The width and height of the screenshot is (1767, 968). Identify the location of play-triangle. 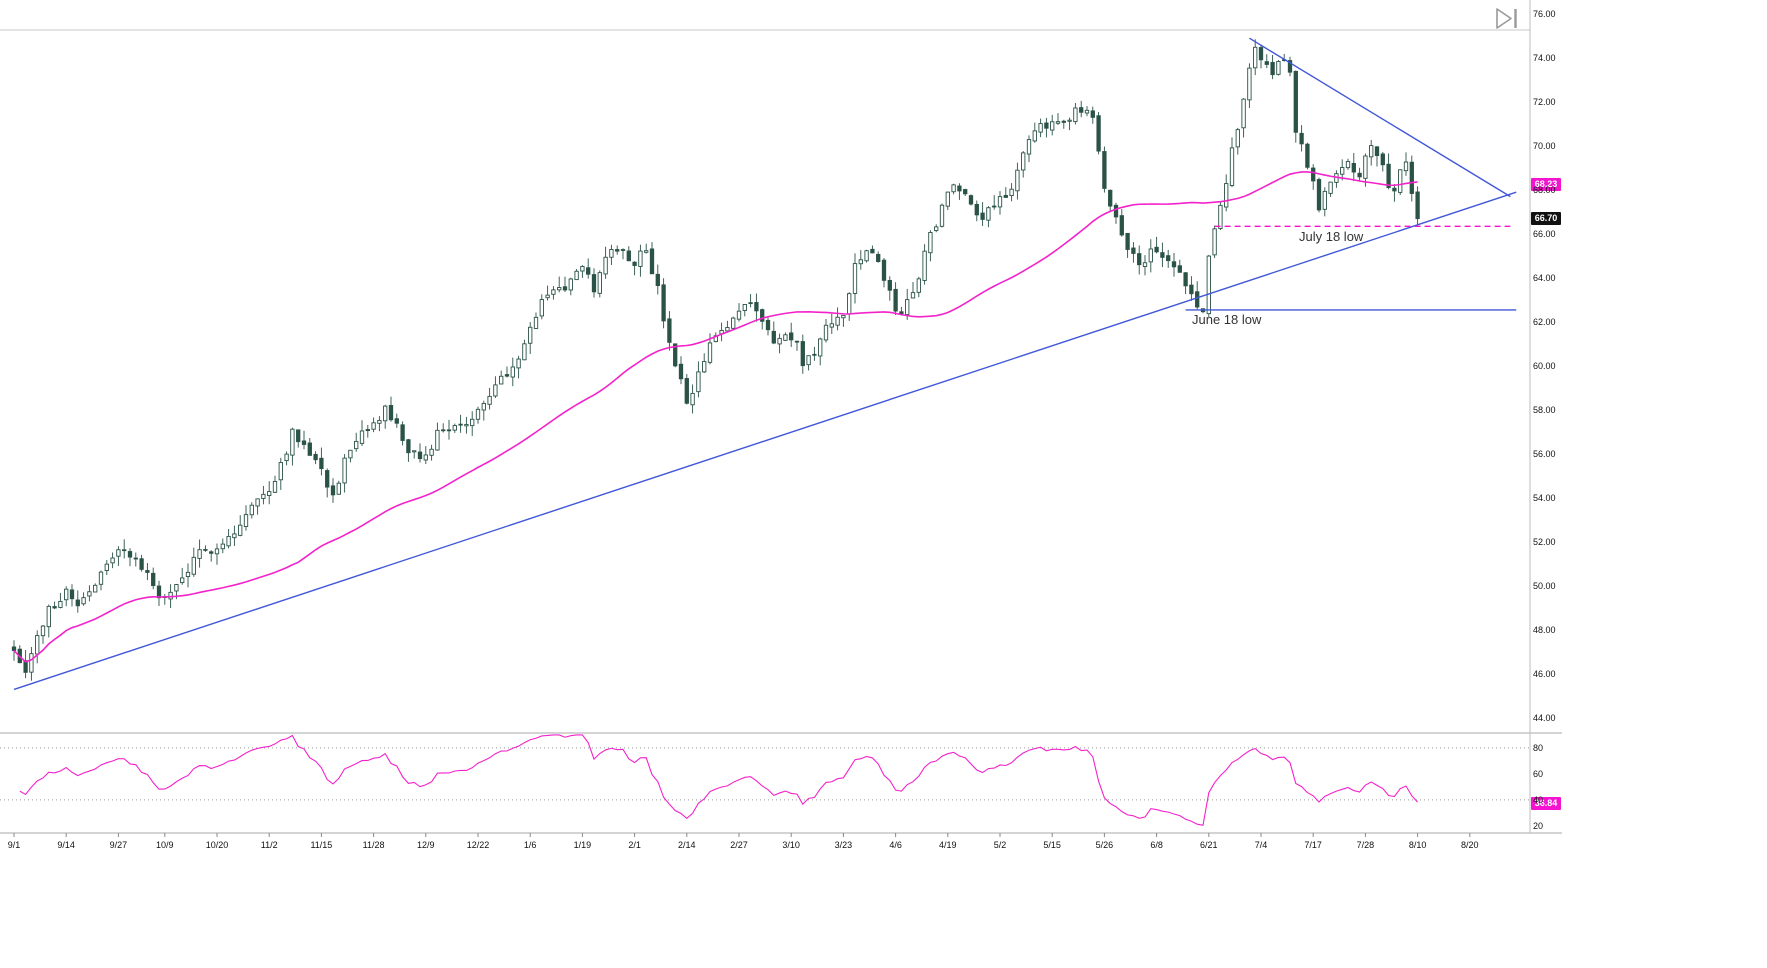
(1504, 18).